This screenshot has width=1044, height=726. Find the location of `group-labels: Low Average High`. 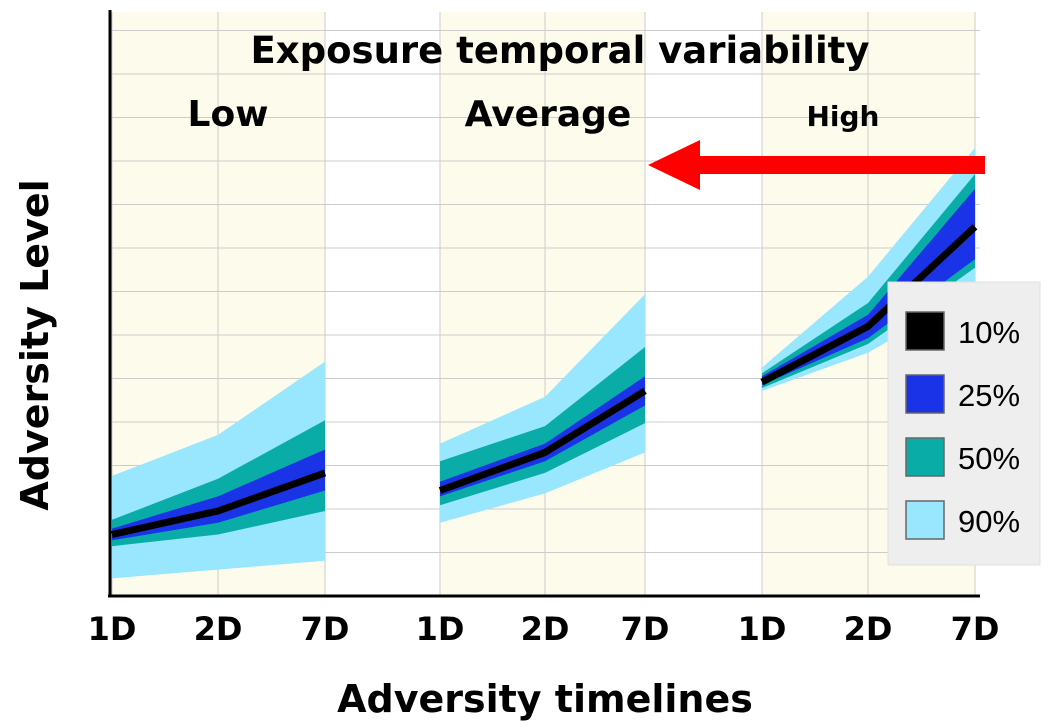

group-labels: Low Average High is located at coordinates (534, 114).